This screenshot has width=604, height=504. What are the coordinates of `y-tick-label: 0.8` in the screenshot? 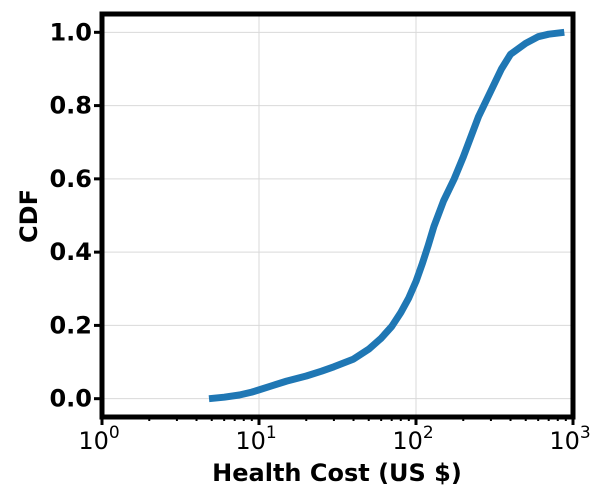 It's located at (70, 106).